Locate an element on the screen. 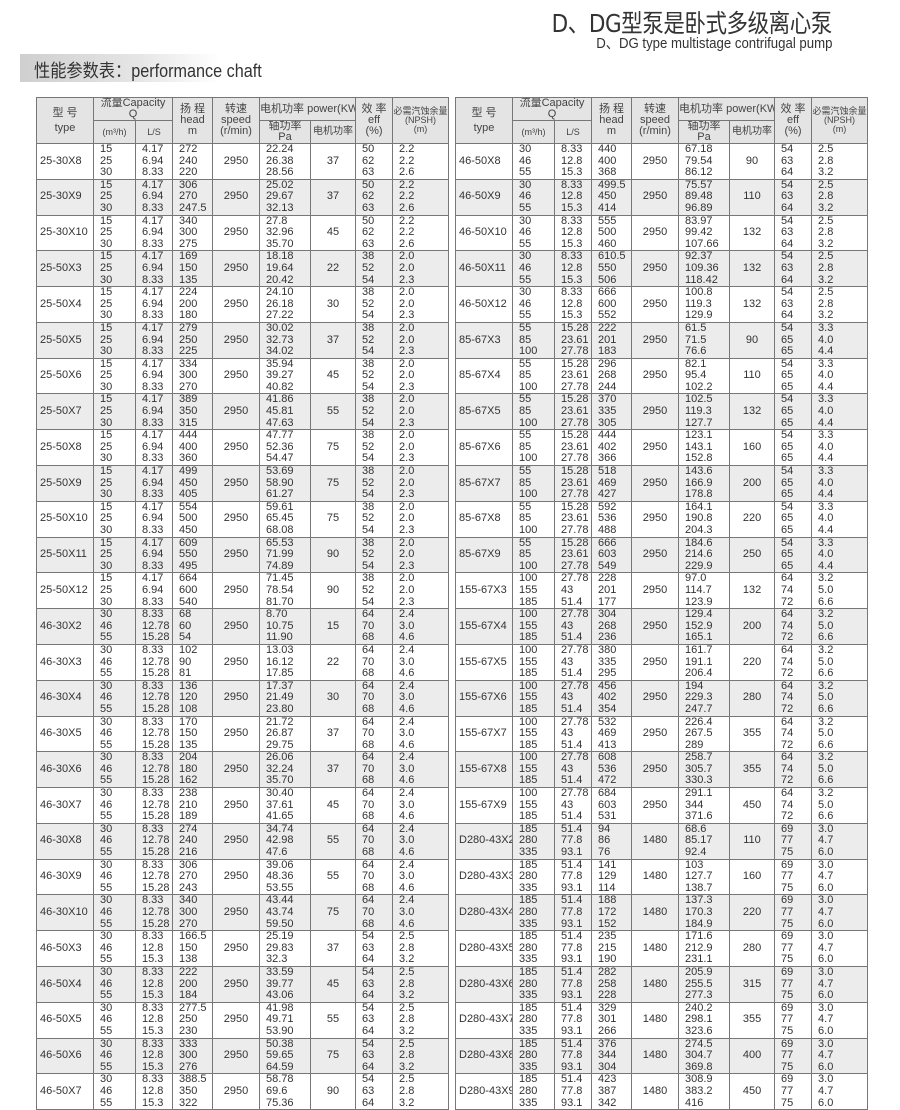 Image resolution: width=900 pixels, height=1110 pixels. cell-q: 15 25 30 is located at coordinates (114, 197).